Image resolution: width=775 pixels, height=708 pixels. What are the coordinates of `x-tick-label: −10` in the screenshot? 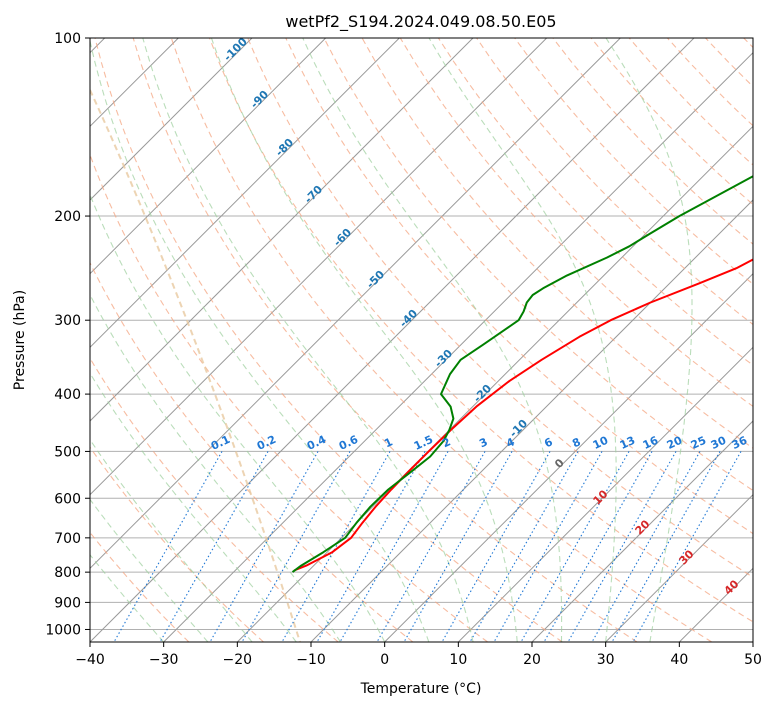 It's located at (311, 660).